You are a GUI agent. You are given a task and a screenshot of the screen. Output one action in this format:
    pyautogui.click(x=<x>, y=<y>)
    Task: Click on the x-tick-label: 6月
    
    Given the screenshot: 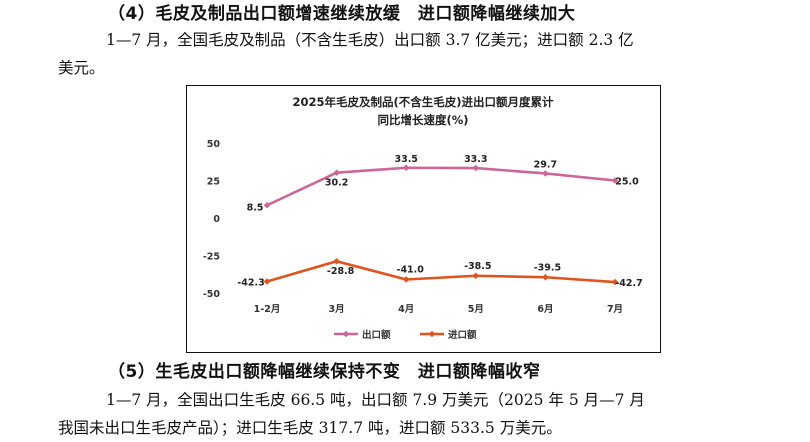 What is the action you would take?
    pyautogui.click(x=545, y=309)
    